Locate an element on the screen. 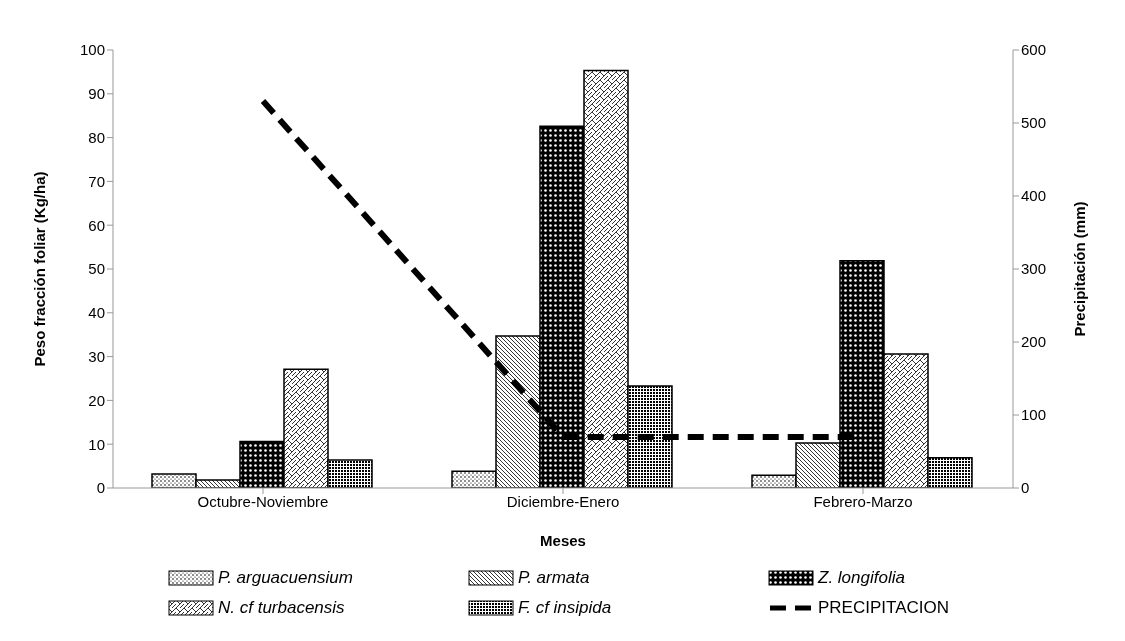  y-tick-label: 70 is located at coordinates (96, 181).